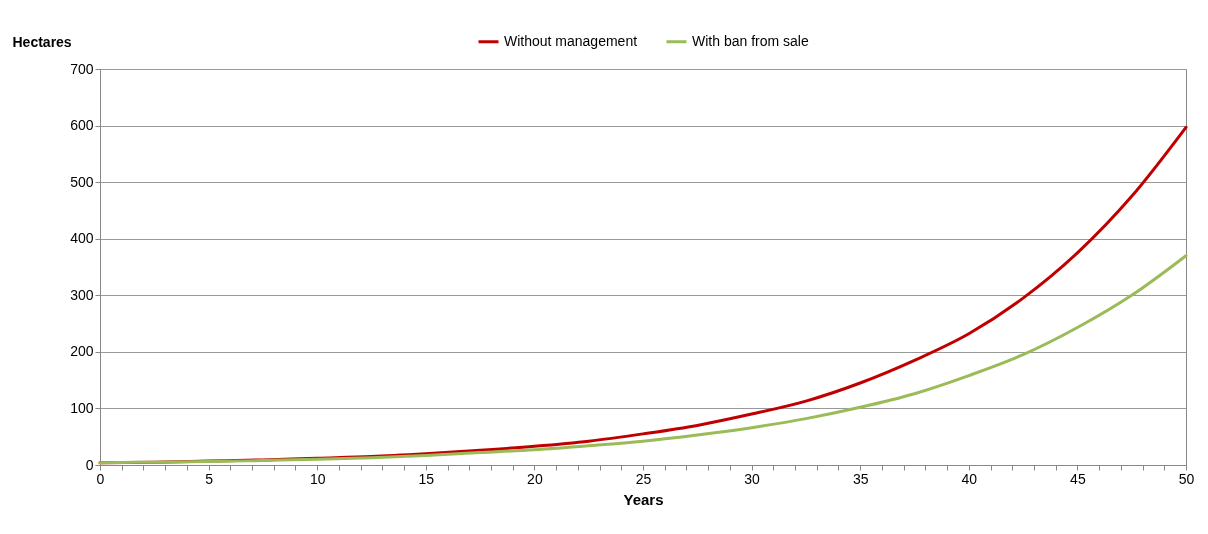  I want to click on y-tick-label: 200, so click(82, 351).